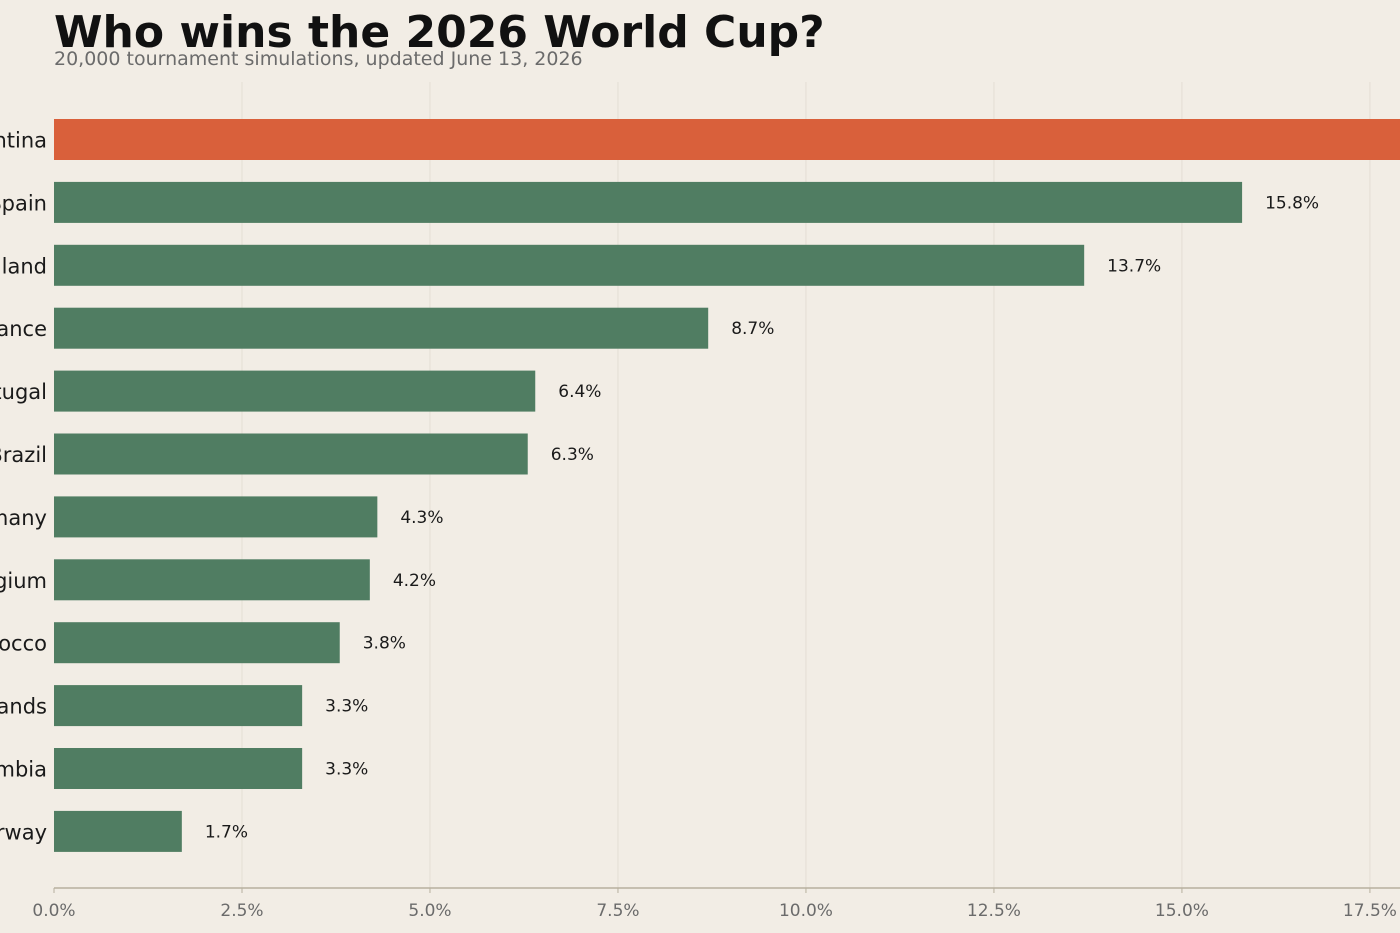  Describe the element at coordinates (178, 706) in the screenshot. I see `bar-netherlands` at that location.